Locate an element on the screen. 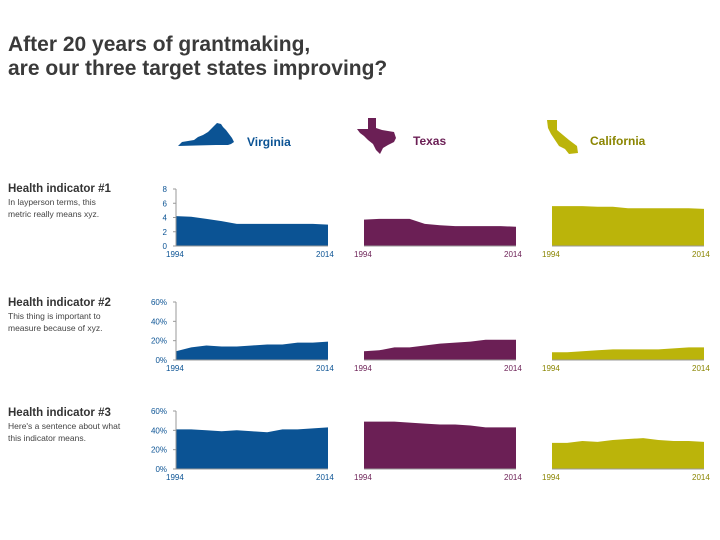 The width and height of the screenshot is (720, 540). x-tick-label-end-california-indicator-2: 2014 is located at coordinates (701, 368).